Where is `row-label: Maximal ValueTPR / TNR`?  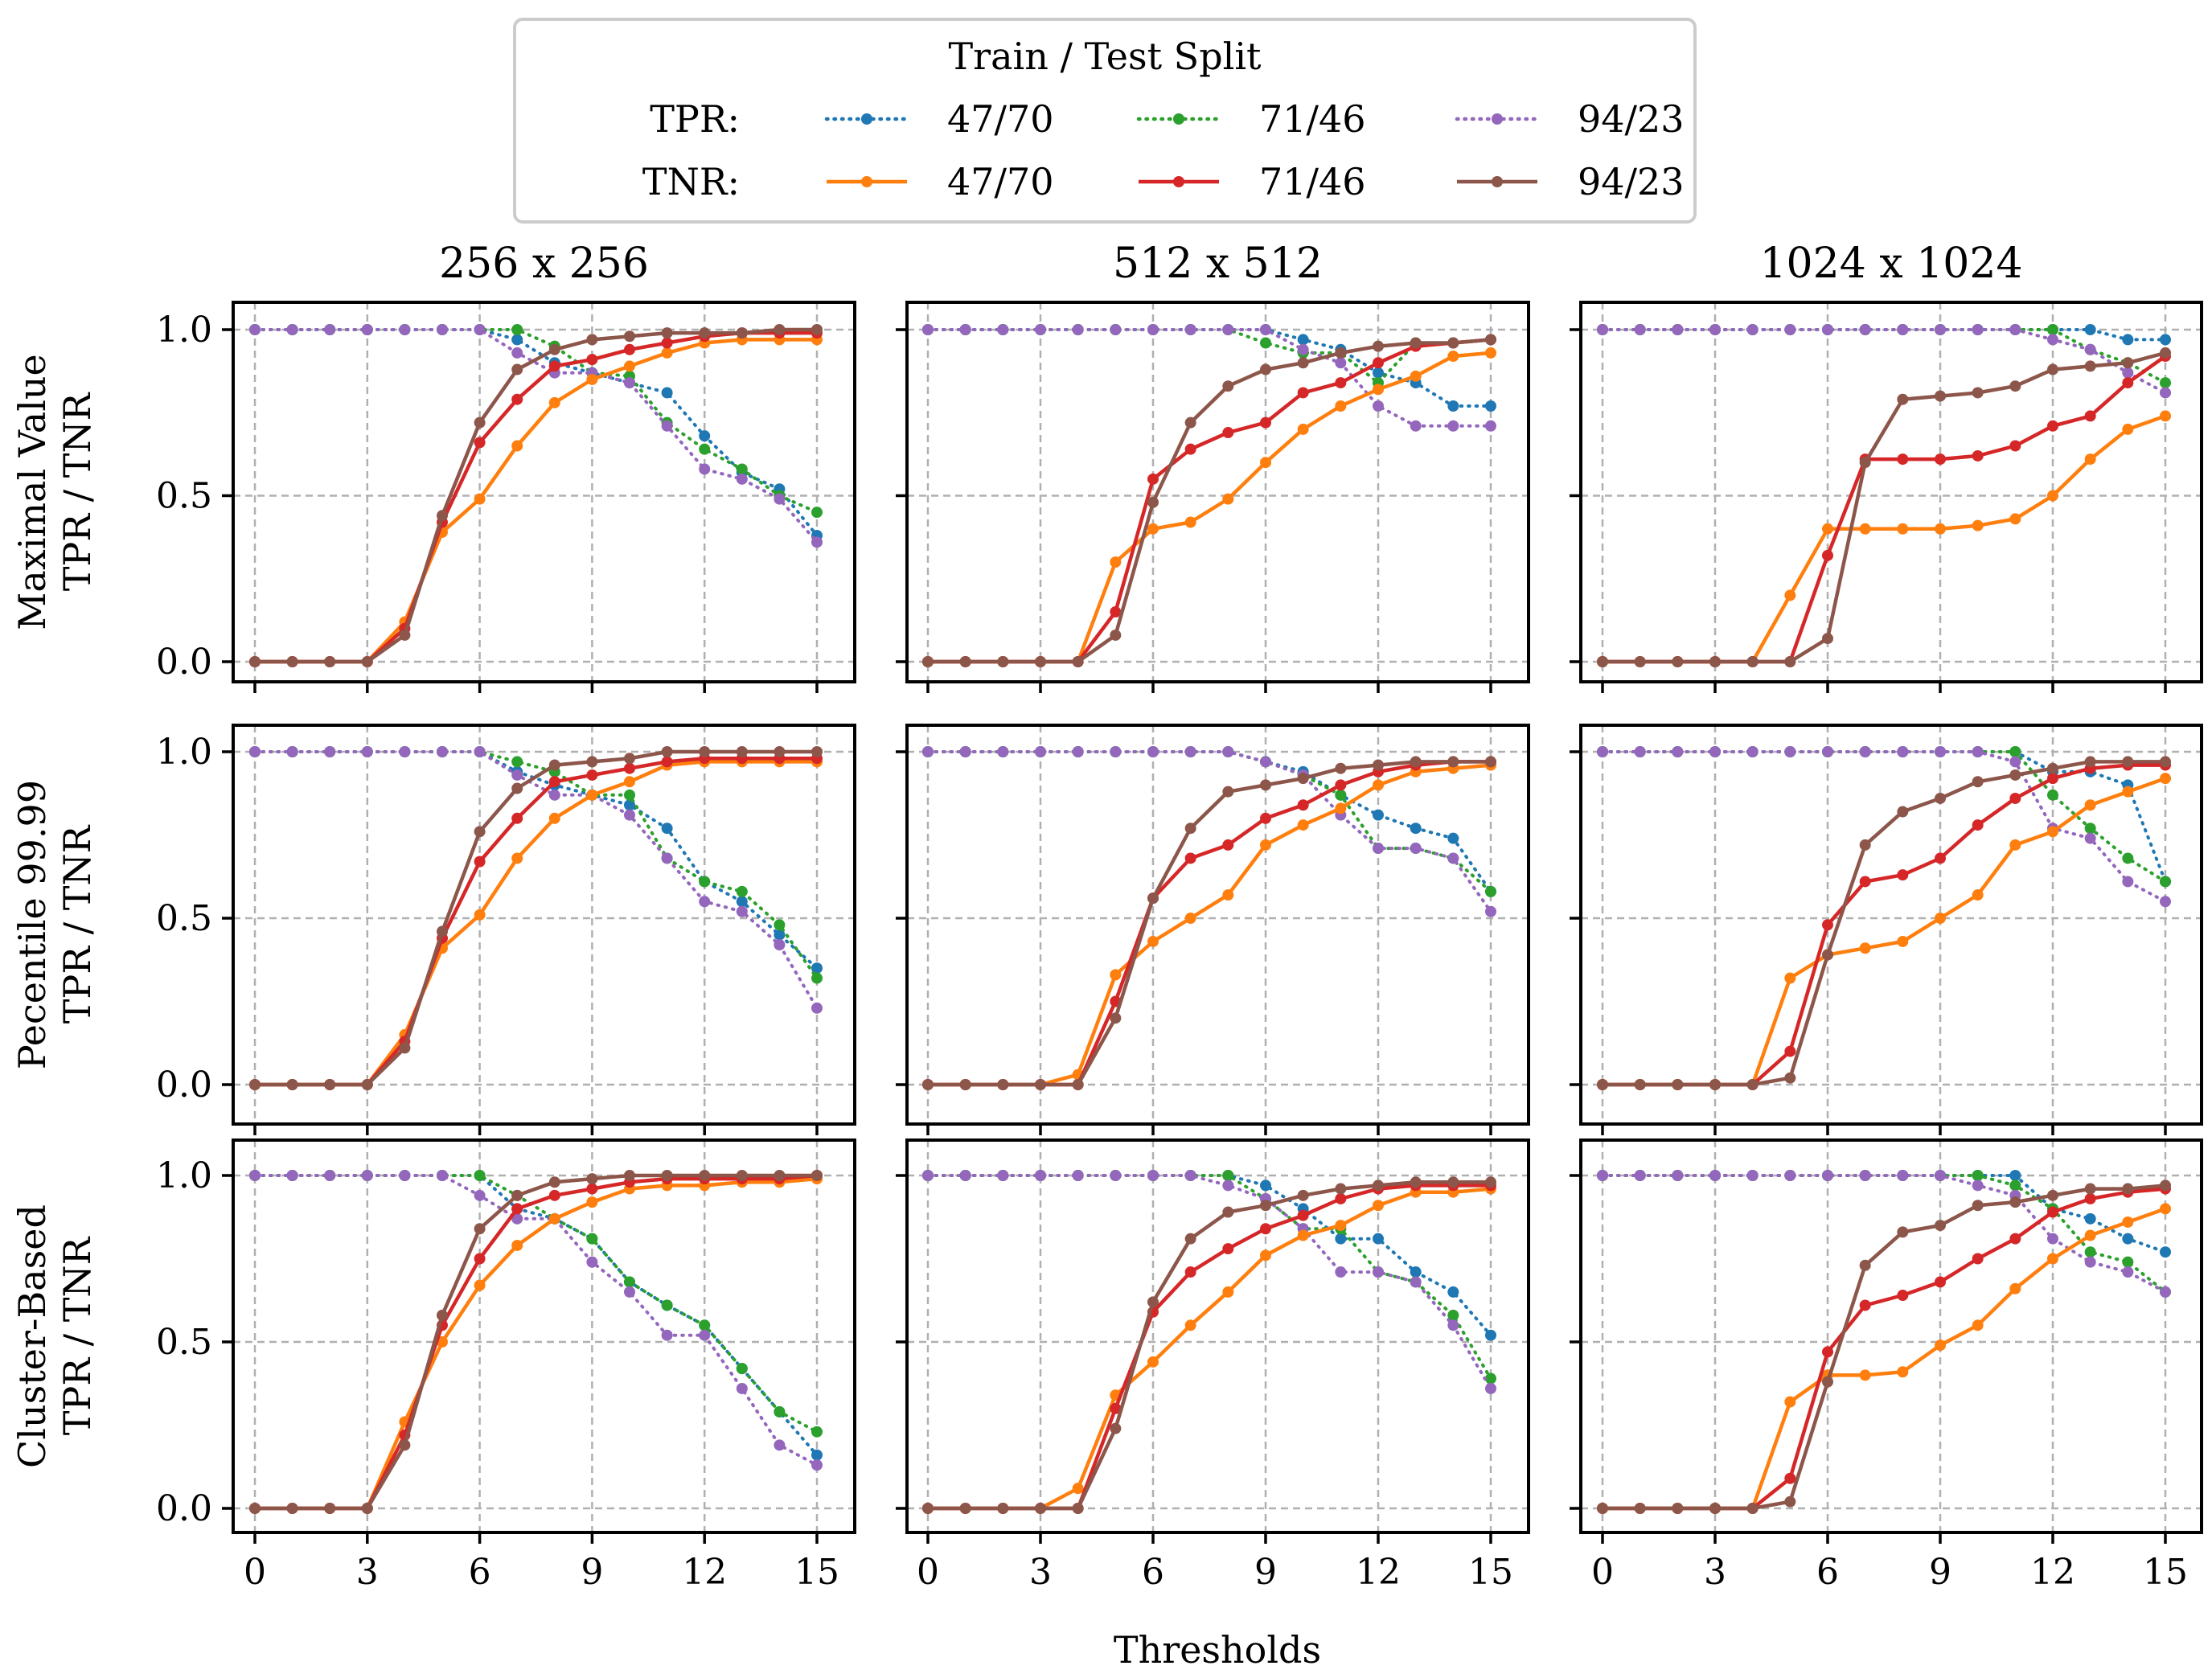
row-label: Maximal ValueTPR / TNR is located at coordinates (54, 492).